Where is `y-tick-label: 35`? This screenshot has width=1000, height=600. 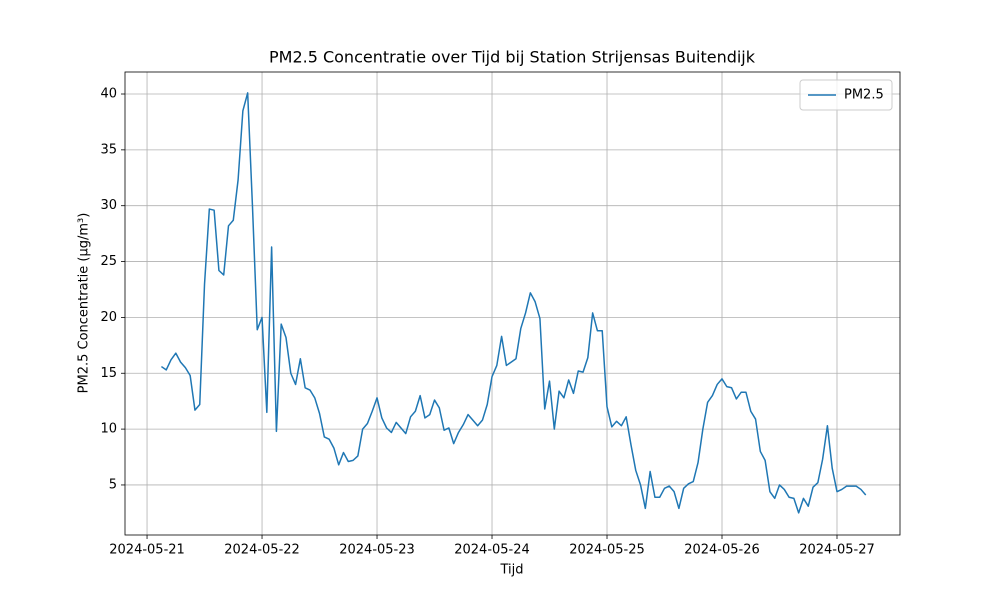
y-tick-label: 35 is located at coordinates (108, 149).